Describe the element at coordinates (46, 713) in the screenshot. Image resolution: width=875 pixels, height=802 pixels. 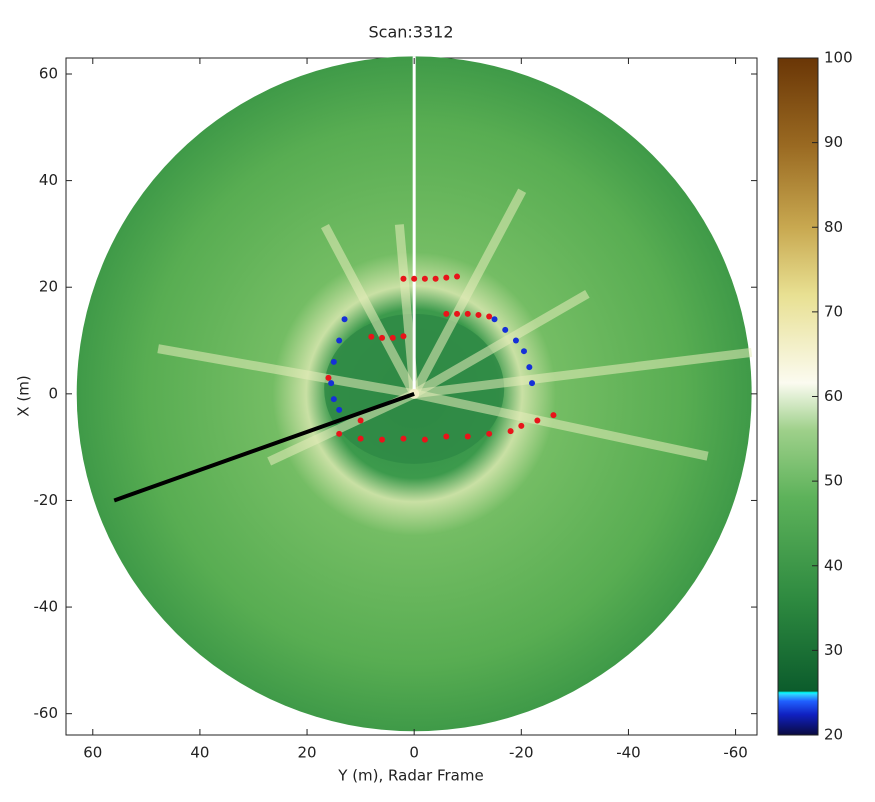
I see `y-tick-label: -60` at that location.